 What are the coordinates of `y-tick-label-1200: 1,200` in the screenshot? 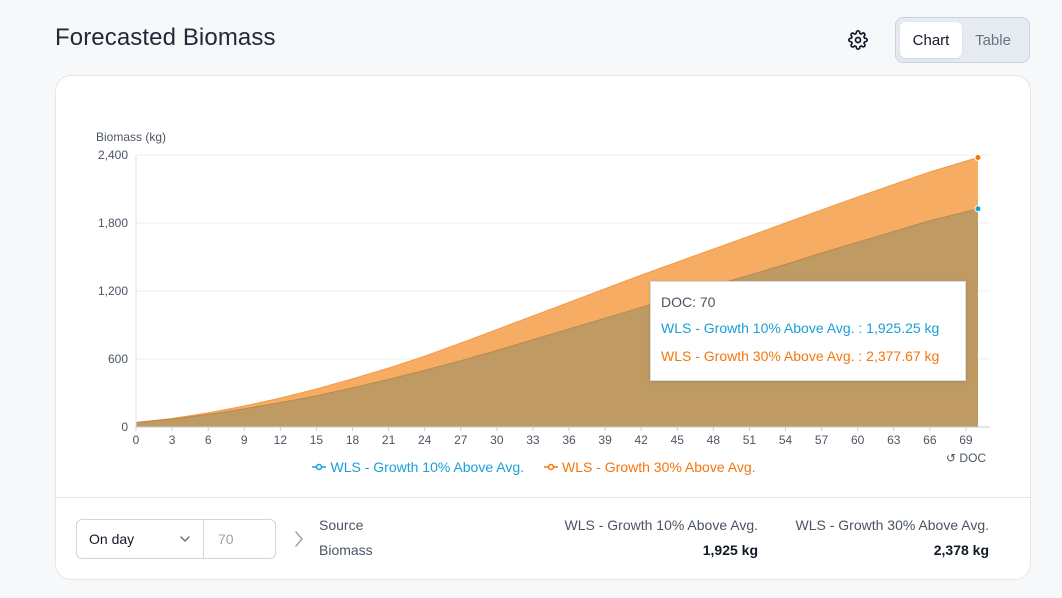 It's located at (113, 291).